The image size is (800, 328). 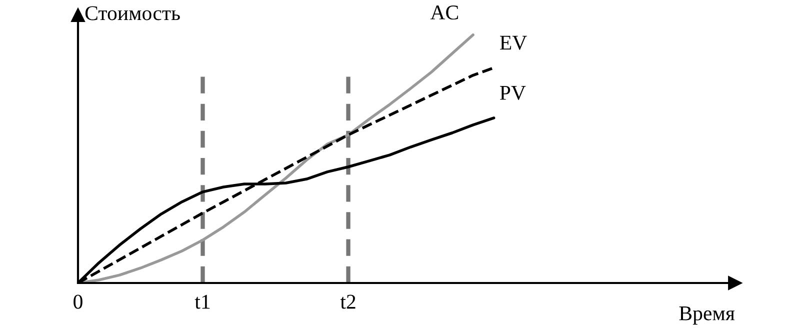 I want to click on x-tick-label: 0, so click(x=78, y=301).